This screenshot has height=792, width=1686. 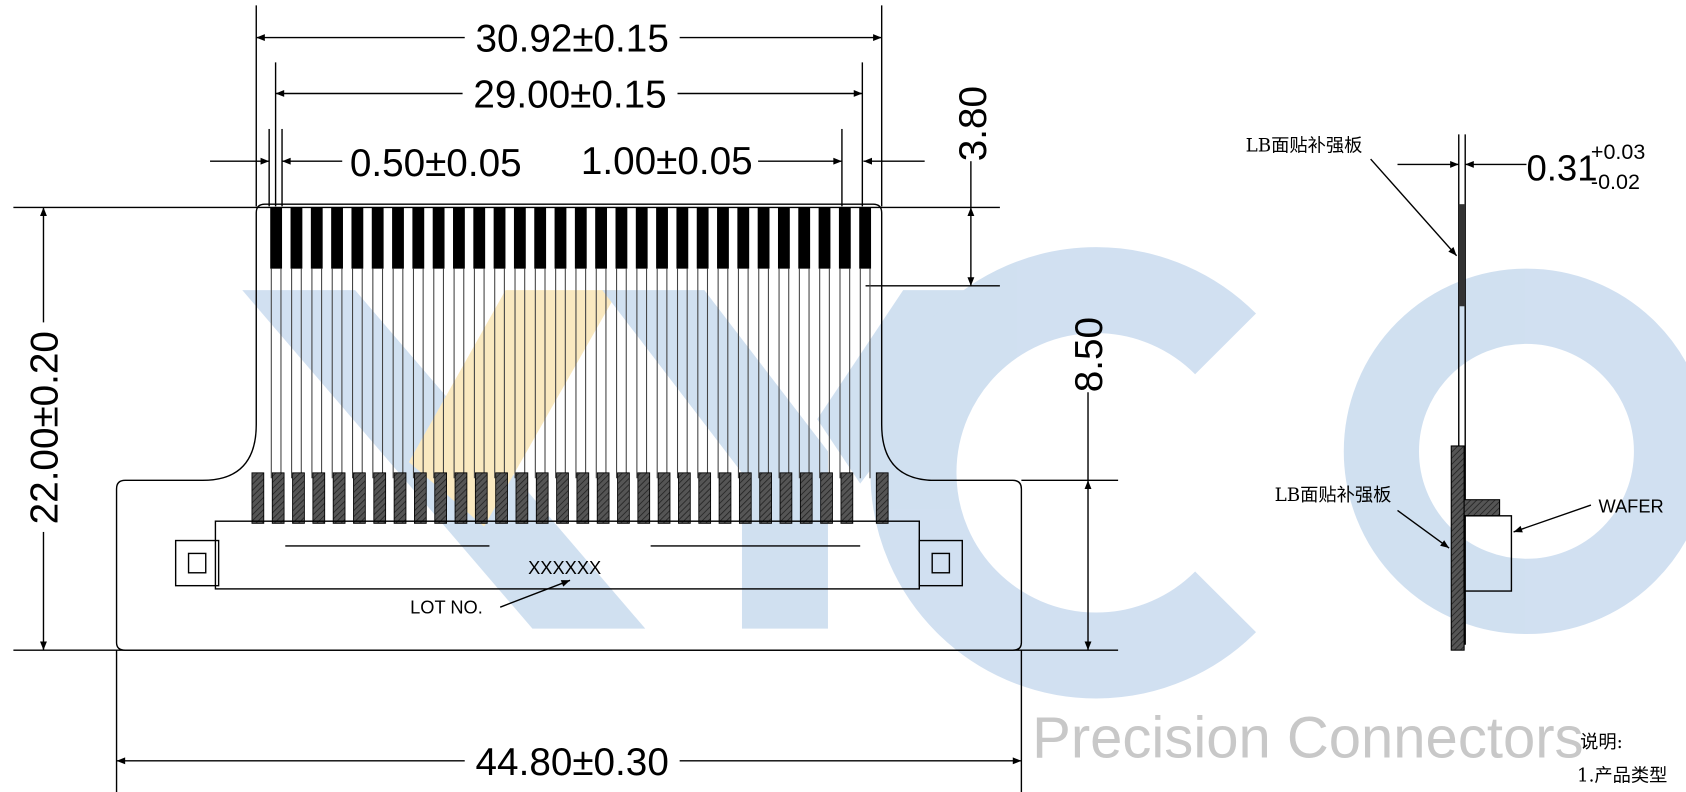 I want to click on lot-label: LOT NO., so click(x=446, y=607).